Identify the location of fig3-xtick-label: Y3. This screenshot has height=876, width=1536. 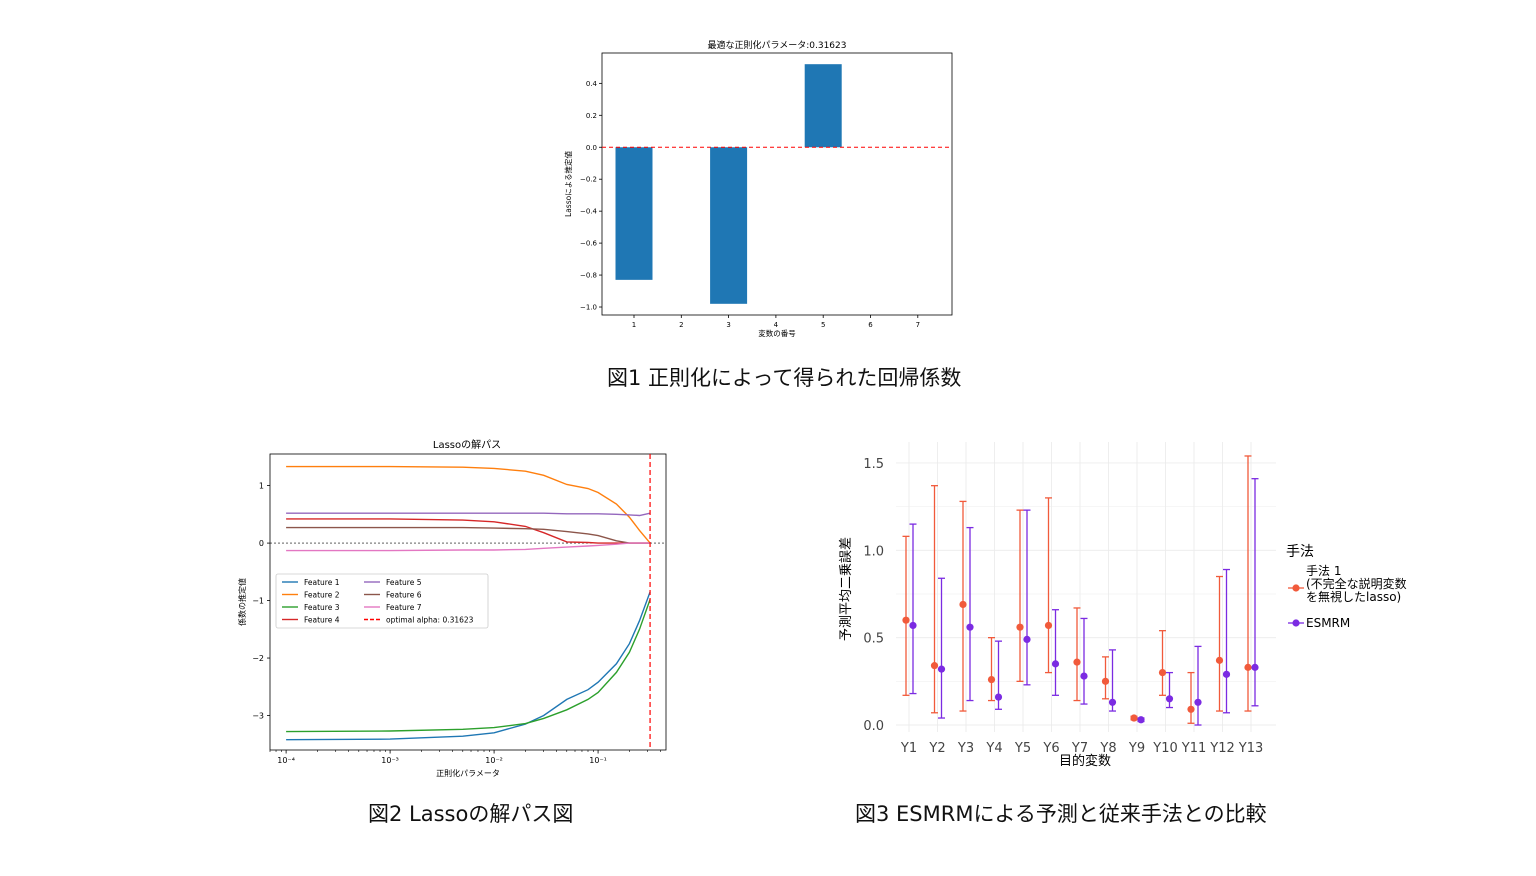
(965, 748).